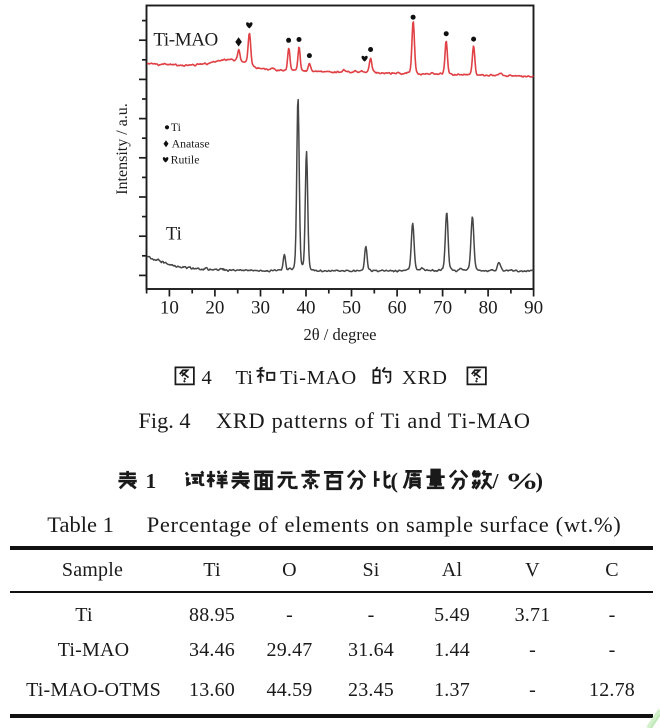  I want to click on svg-text: 2θ / degree, so click(340, 334).